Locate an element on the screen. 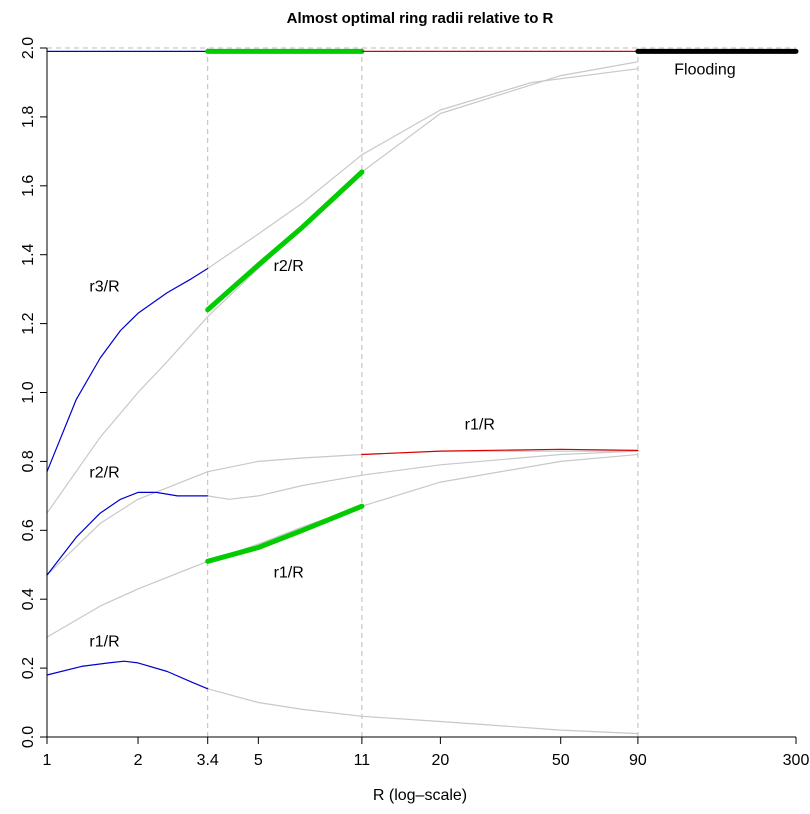 This screenshot has height=814, width=810. x-tick-label: 2 is located at coordinates (138, 760).